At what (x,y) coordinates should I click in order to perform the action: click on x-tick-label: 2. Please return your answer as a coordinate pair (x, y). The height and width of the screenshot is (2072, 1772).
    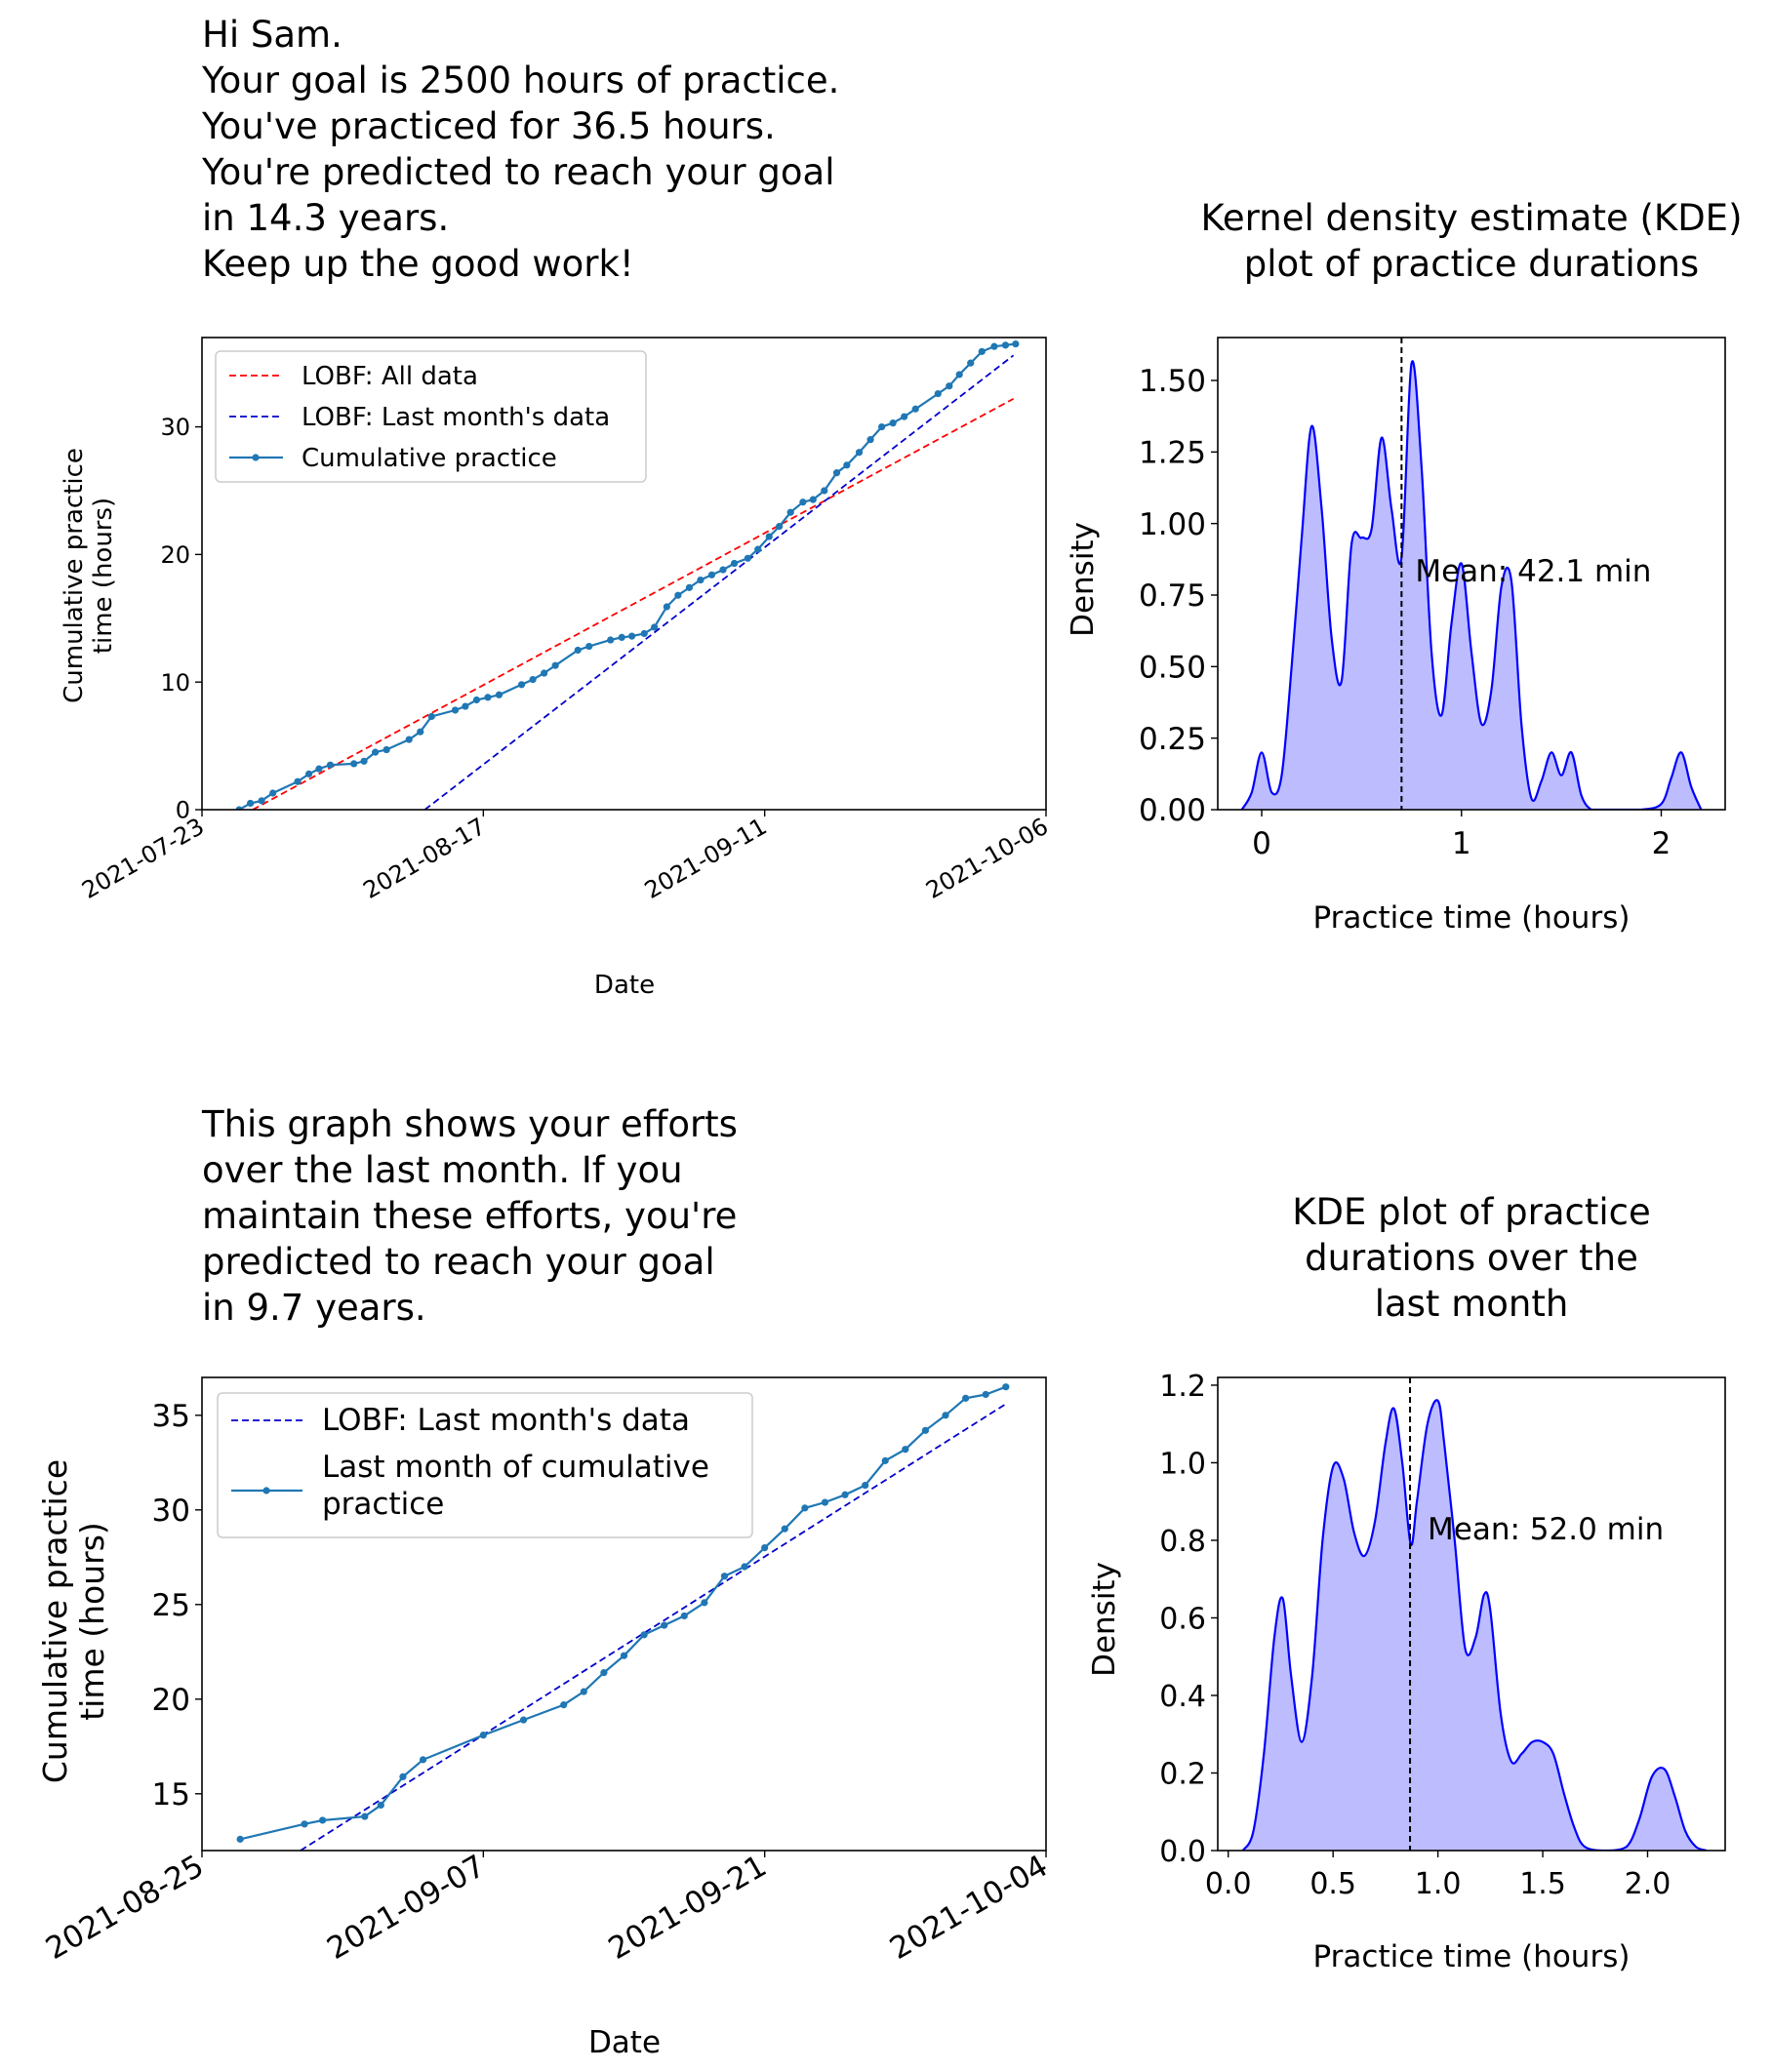
    Looking at the image, I should click on (1662, 843).